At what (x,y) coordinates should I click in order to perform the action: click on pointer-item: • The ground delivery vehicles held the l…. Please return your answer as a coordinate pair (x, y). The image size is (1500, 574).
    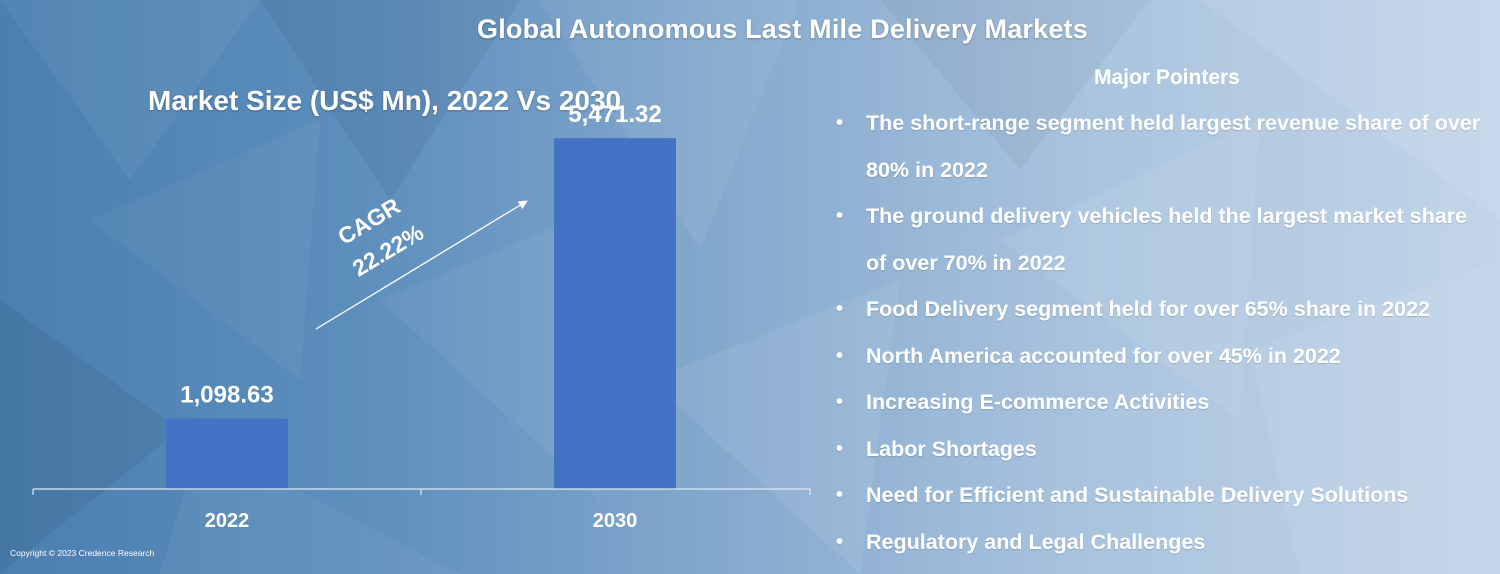
    Looking at the image, I should click on (1161, 239).